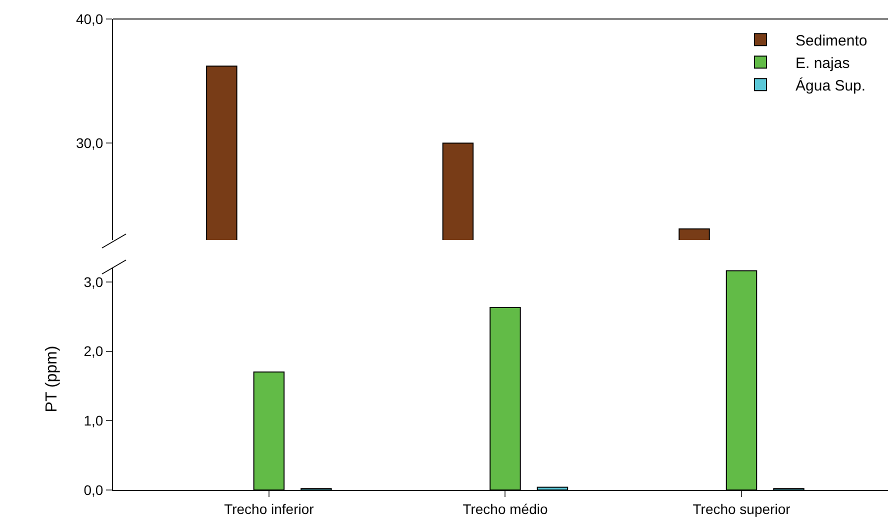 Image resolution: width=890 pixels, height=528 pixels. I want to click on y-tick-label: 0,0, so click(94, 490).